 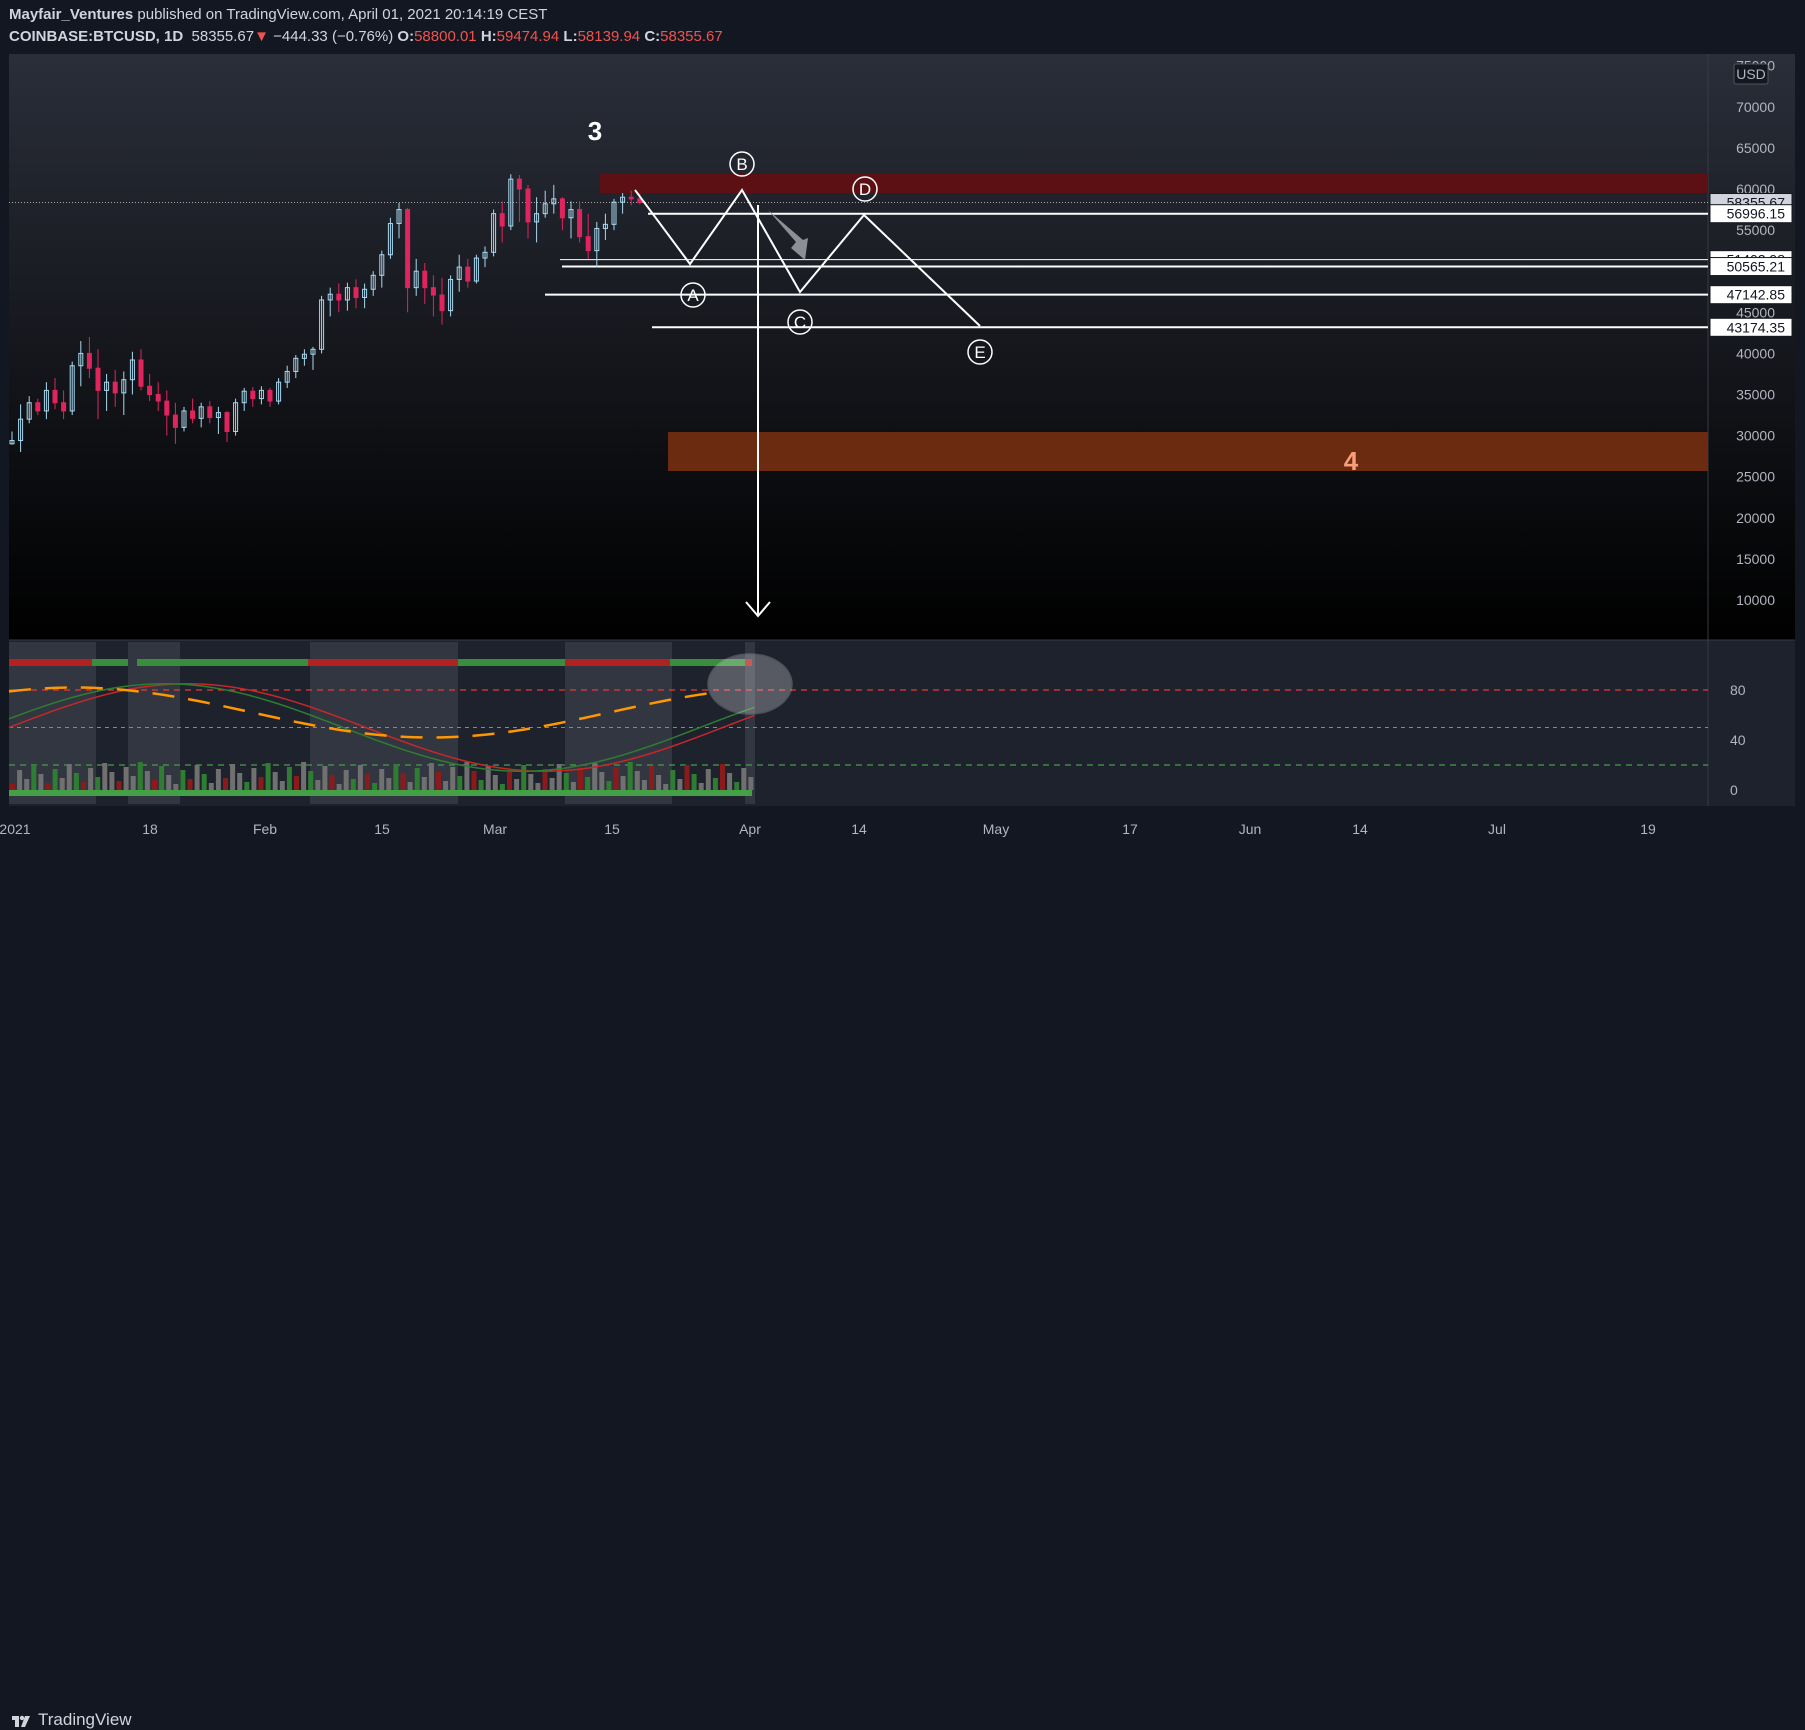 What do you see at coordinates (1755, 353) in the screenshot?
I see `price-tick-label: 40000` at bounding box center [1755, 353].